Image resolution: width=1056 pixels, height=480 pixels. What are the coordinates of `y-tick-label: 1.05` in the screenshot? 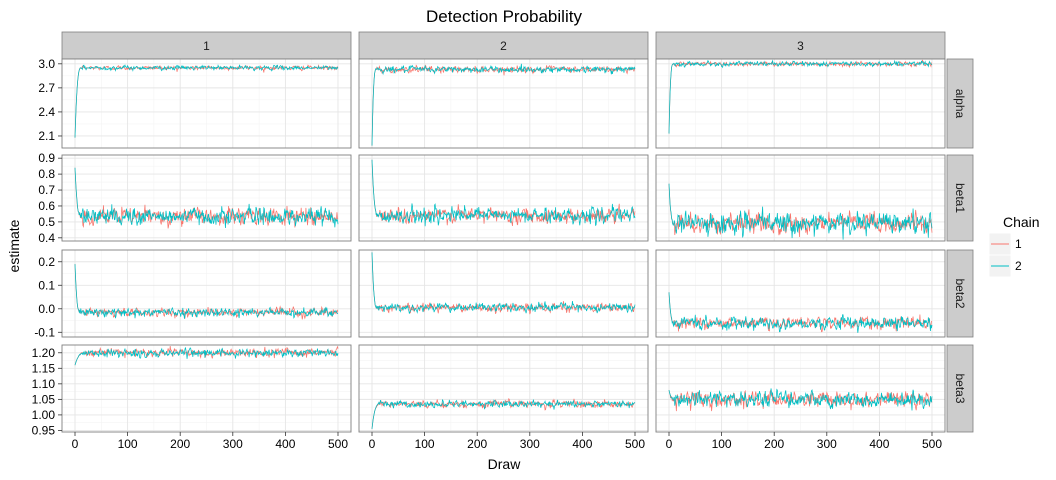 It's located at (44, 399).